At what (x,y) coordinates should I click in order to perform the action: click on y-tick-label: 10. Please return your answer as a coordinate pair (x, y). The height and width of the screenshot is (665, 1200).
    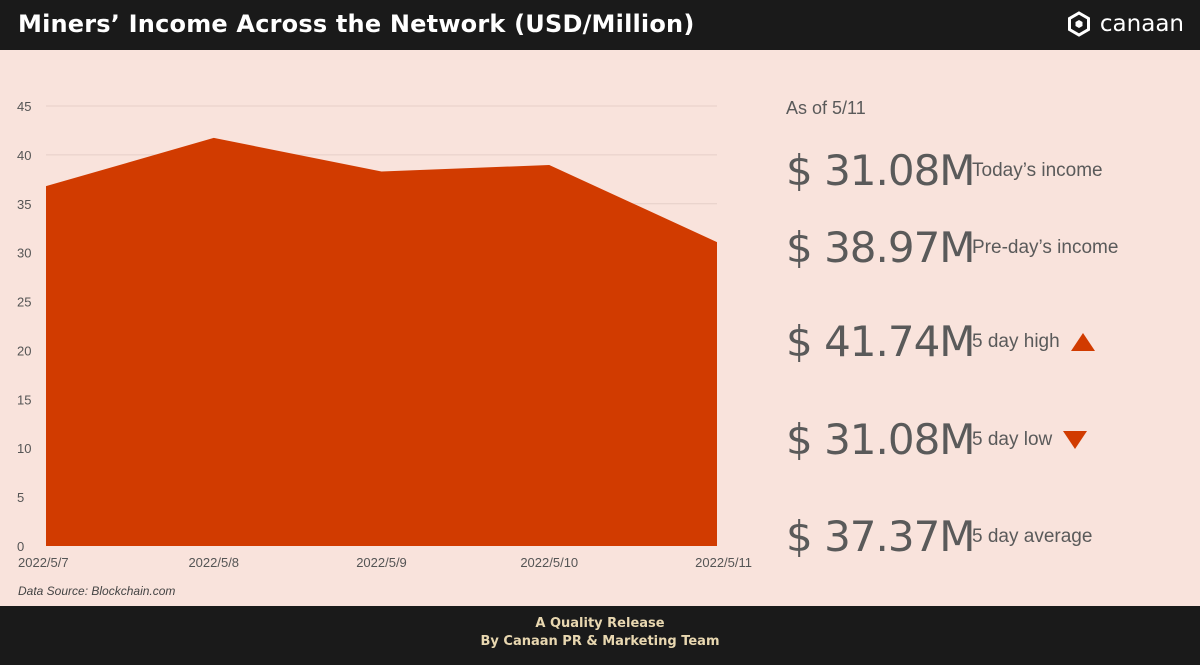
    Looking at the image, I should click on (24, 448).